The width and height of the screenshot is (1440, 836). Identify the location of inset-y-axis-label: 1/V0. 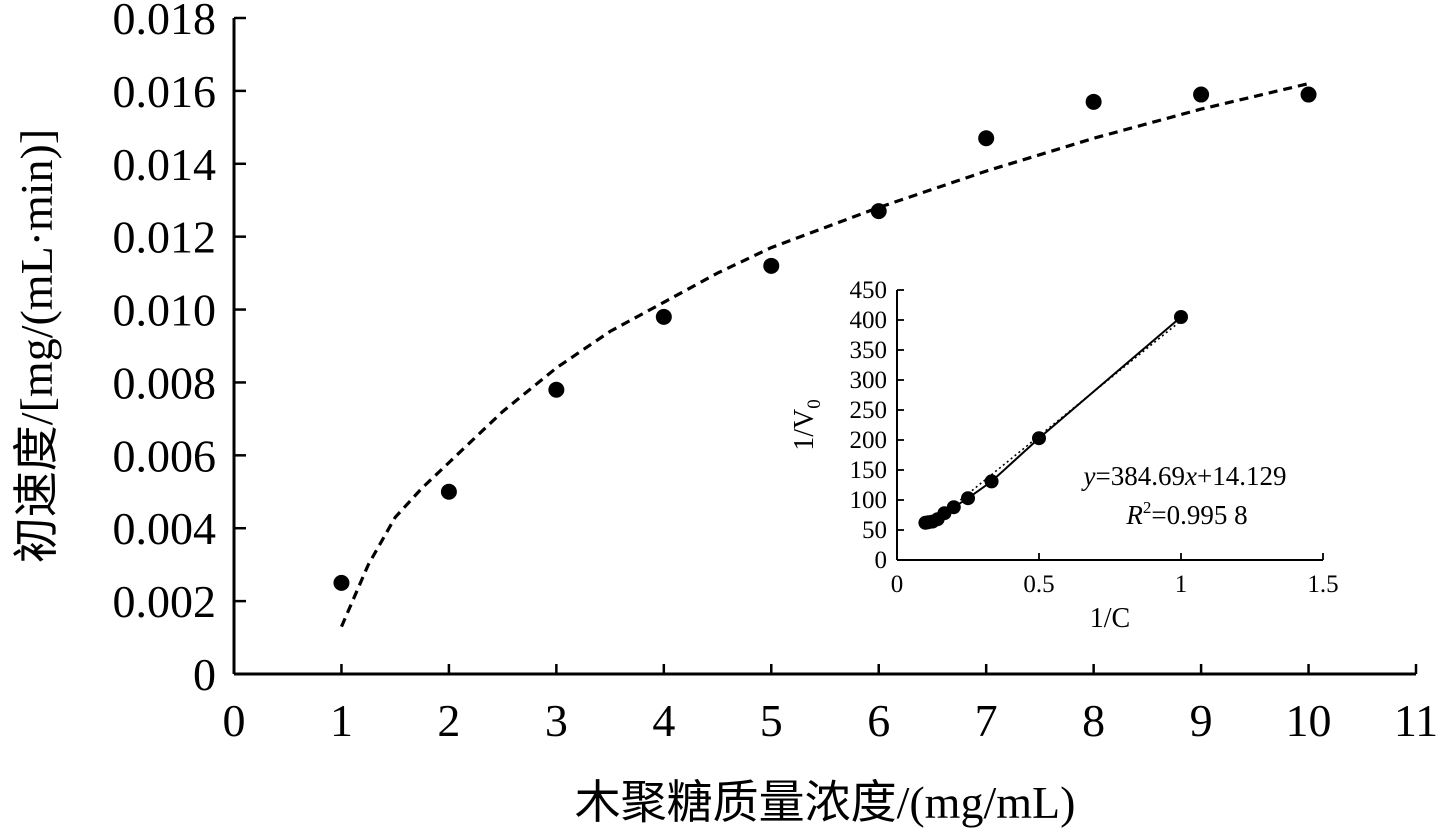
(807, 425).